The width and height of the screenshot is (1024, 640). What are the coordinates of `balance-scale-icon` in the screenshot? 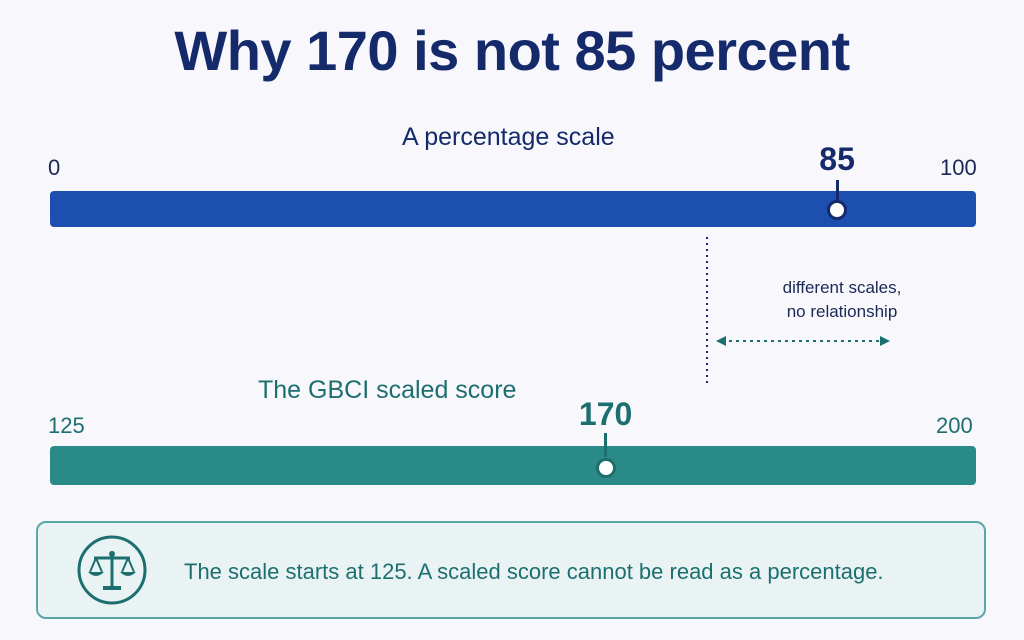 It's located at (112, 570).